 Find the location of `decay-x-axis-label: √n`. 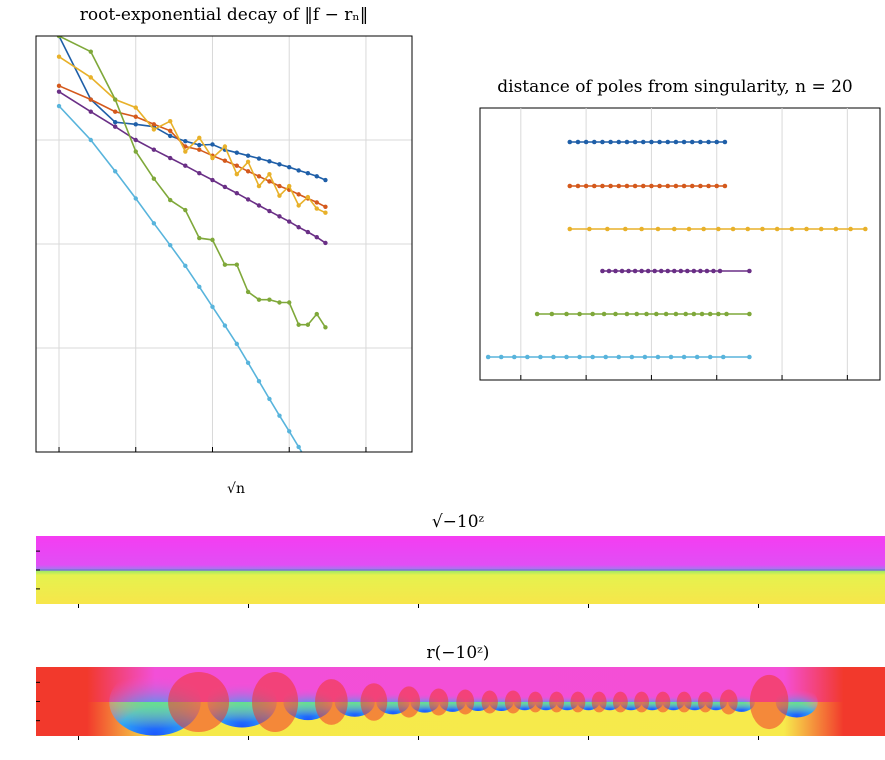

decay-x-axis-label: √n is located at coordinates (236, 489).